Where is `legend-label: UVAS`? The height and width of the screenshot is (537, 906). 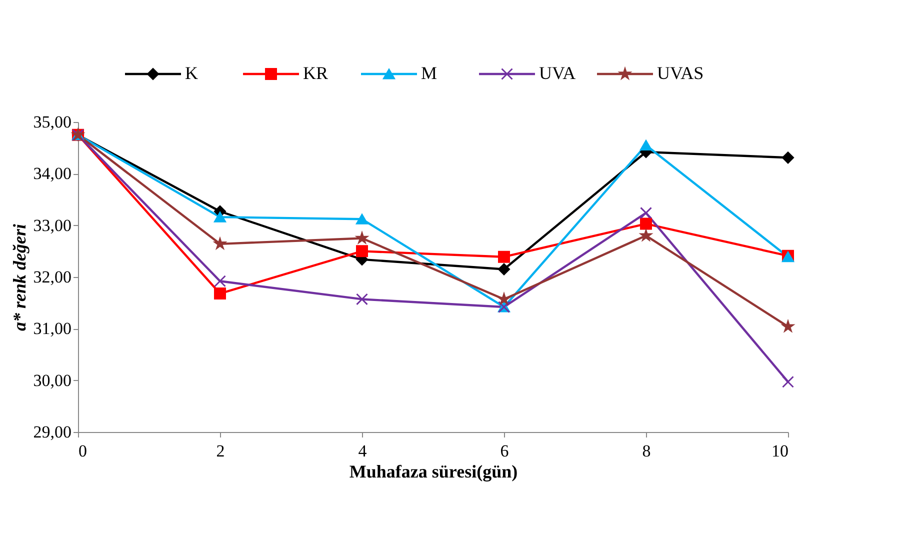 legend-label: UVAS is located at coordinates (680, 73).